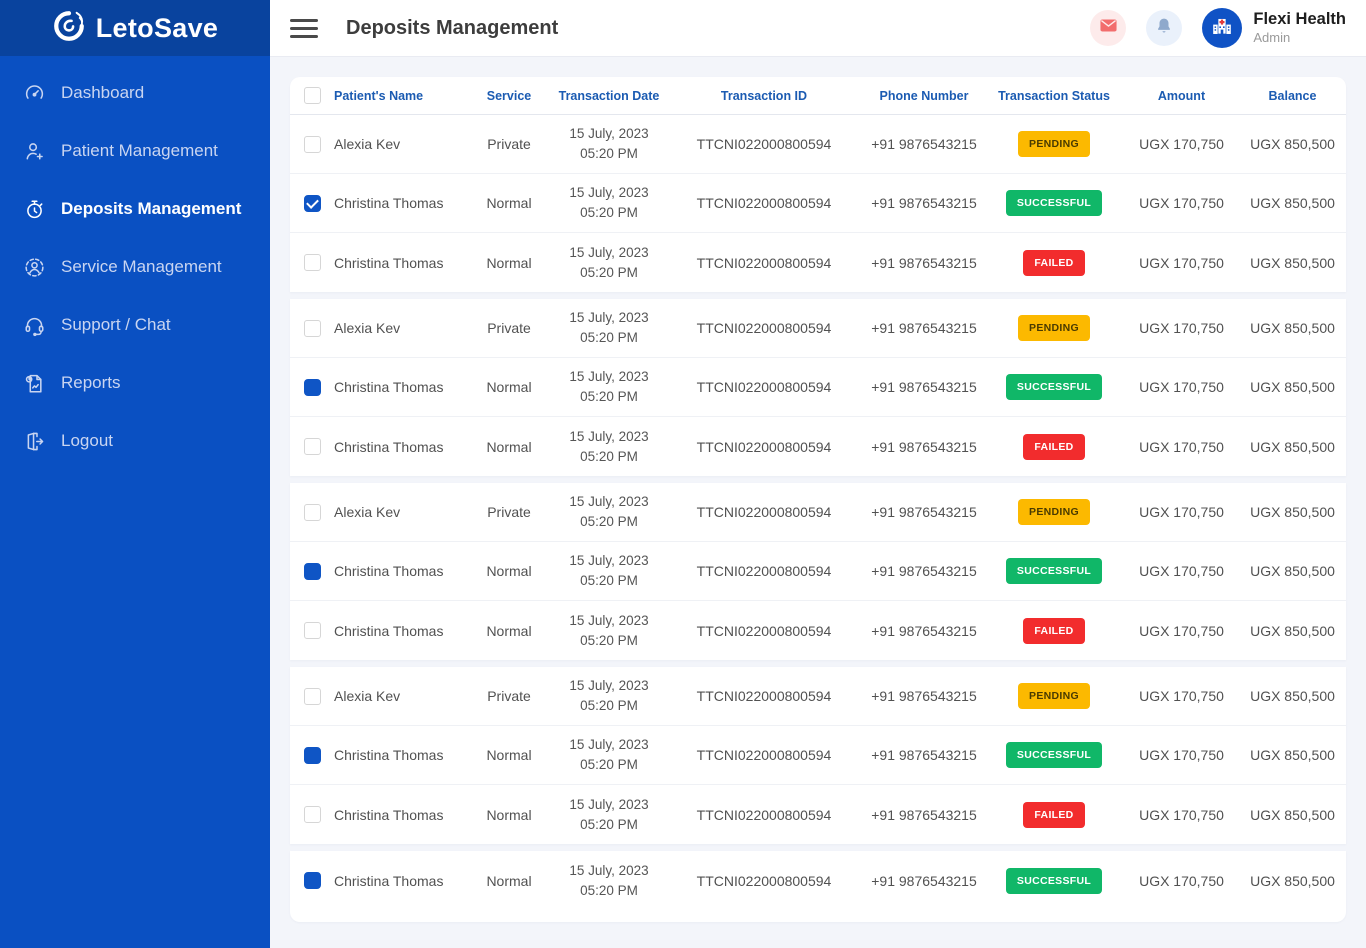 This screenshot has height=948, width=1366. I want to click on avatar, so click(1222, 28).